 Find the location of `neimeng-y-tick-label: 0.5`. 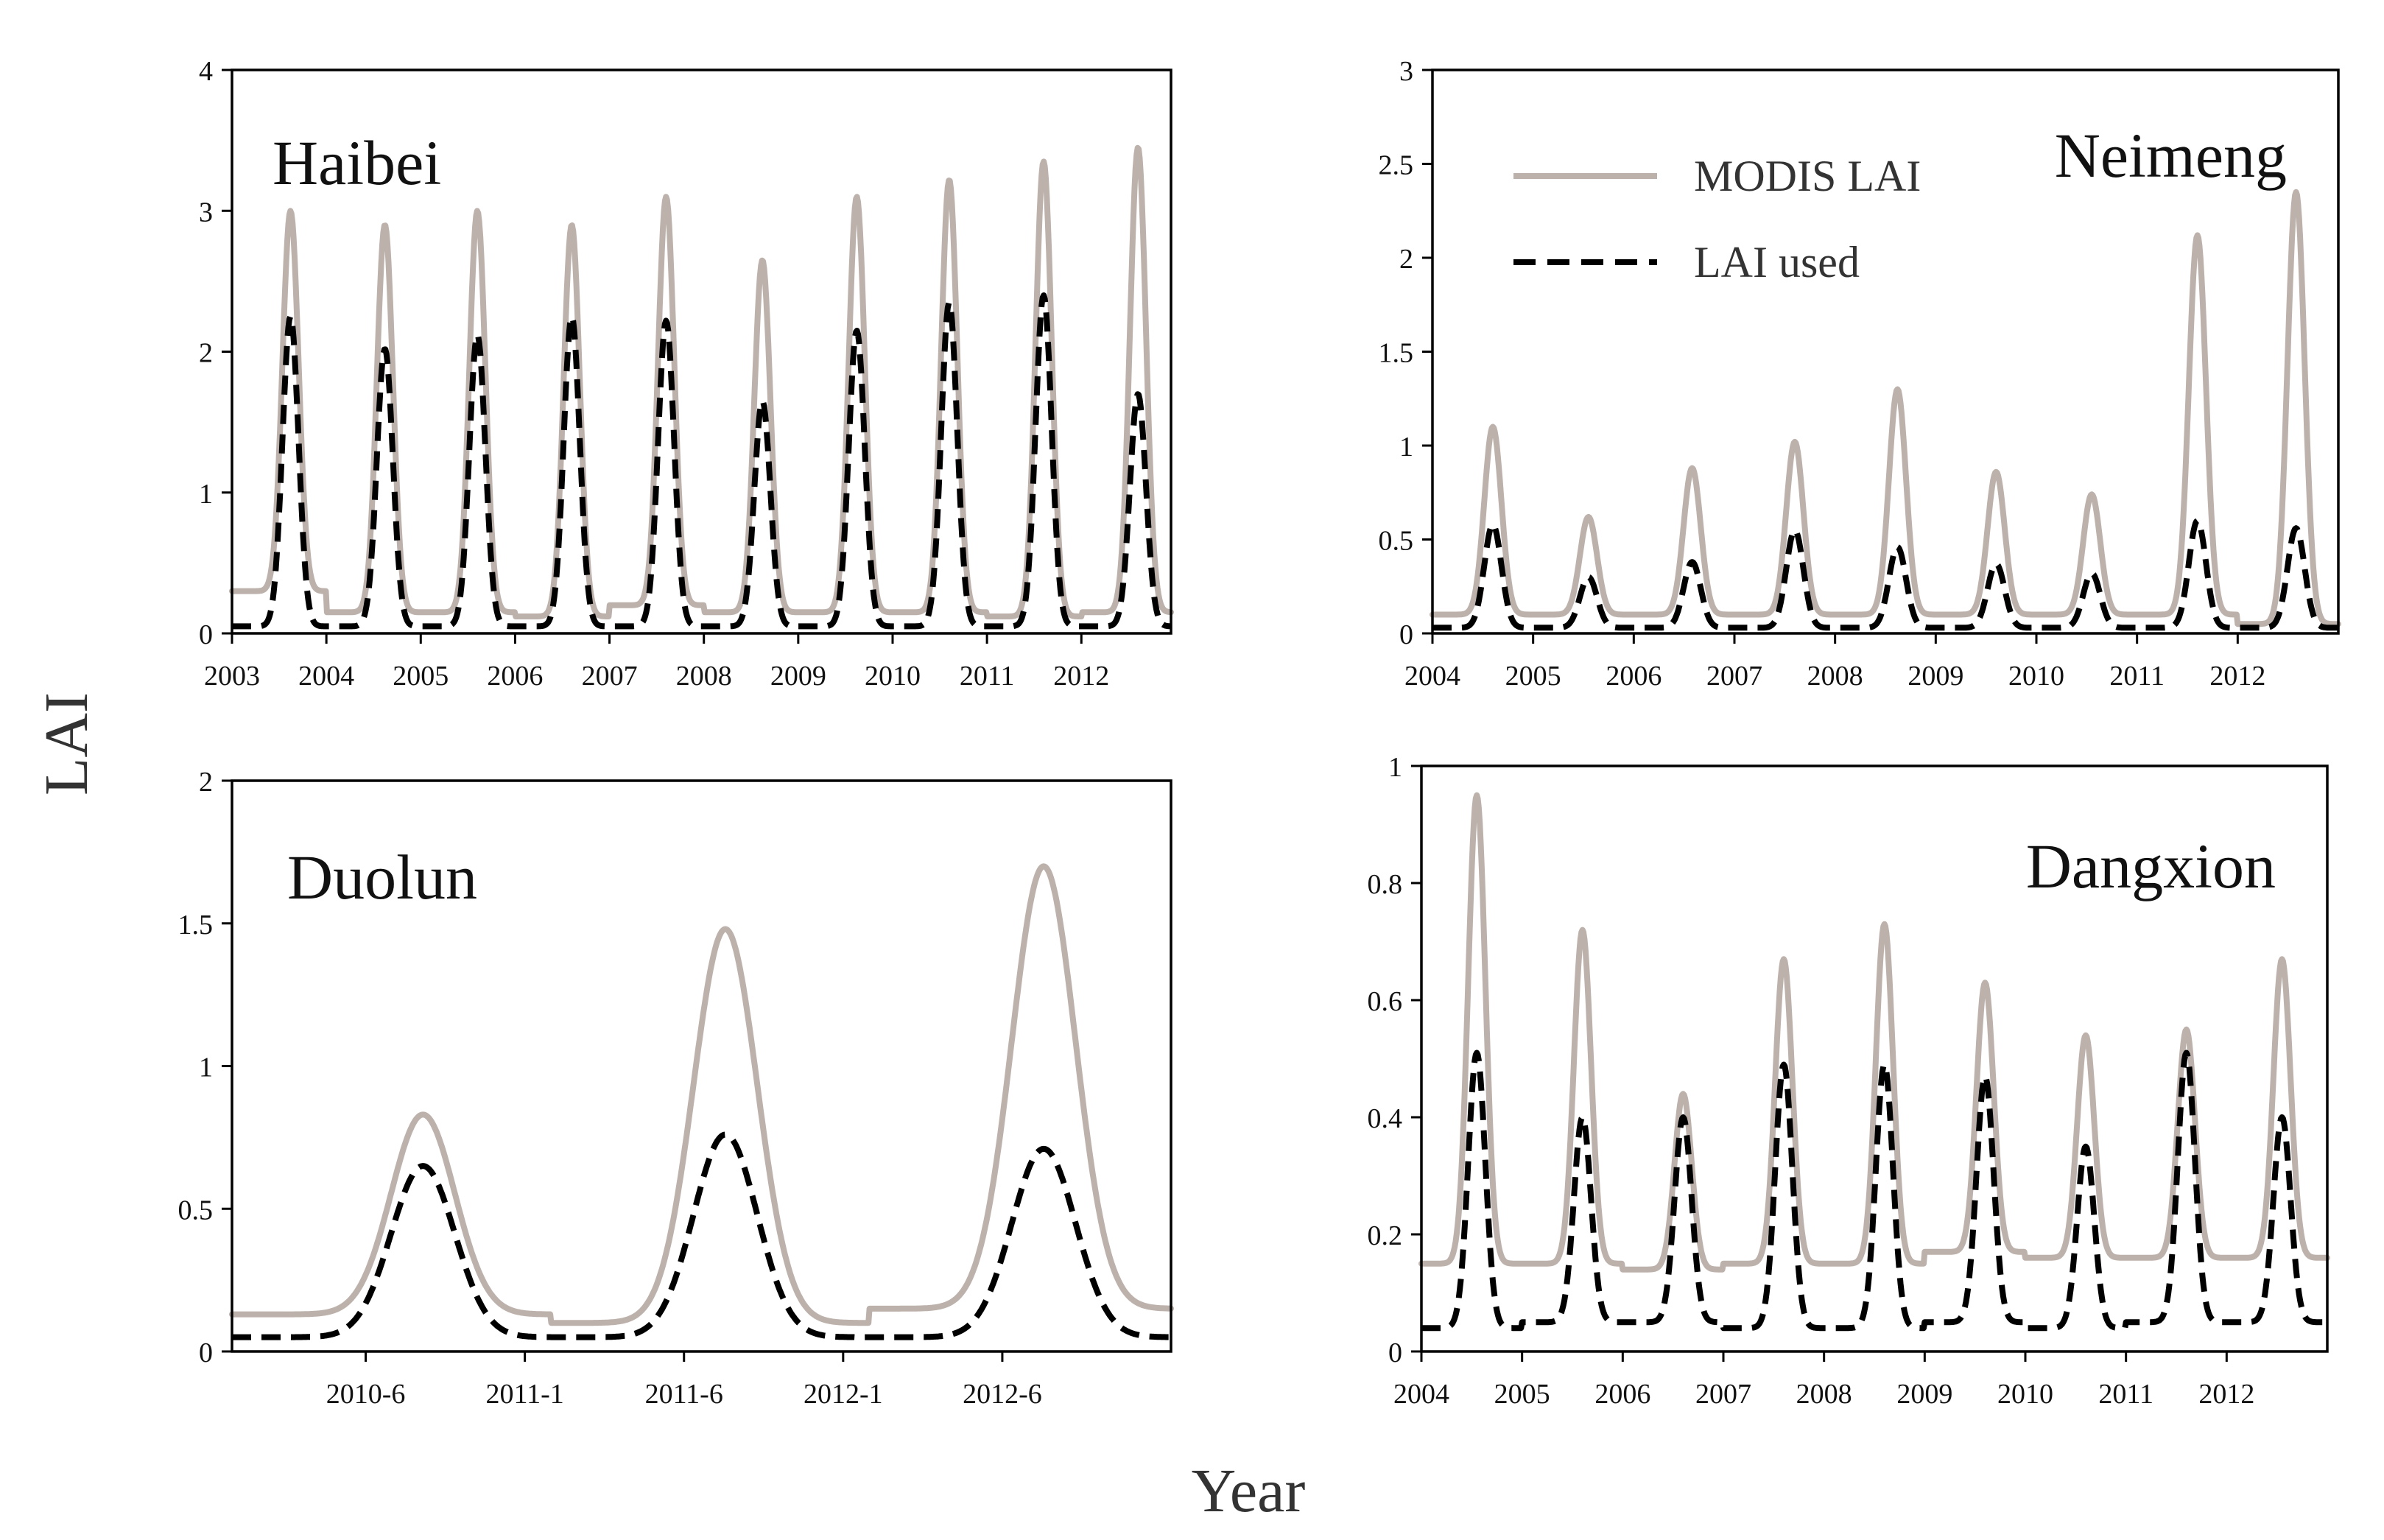

neimeng-y-tick-label: 0.5 is located at coordinates (1396, 541).